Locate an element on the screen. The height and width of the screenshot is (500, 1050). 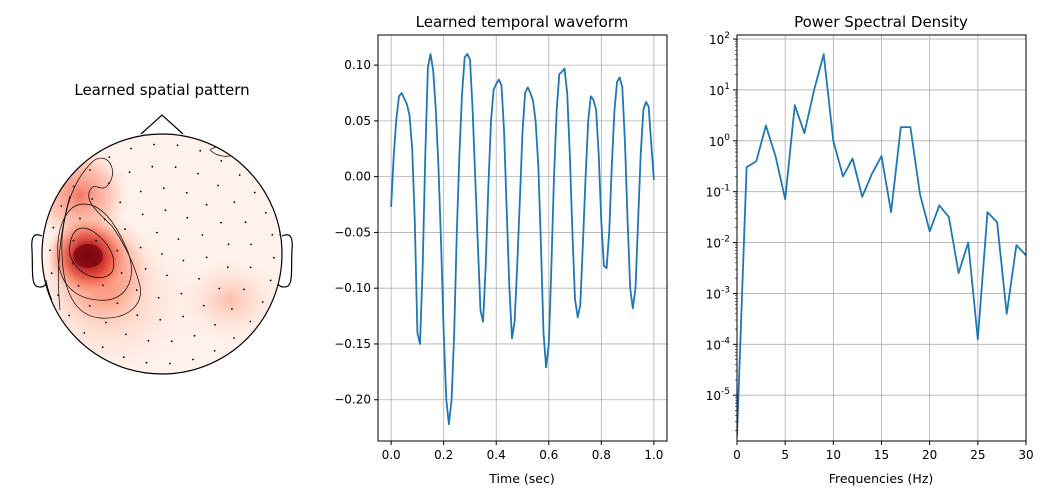
waveform-ytick-label: −0.05 is located at coordinates (352, 232).